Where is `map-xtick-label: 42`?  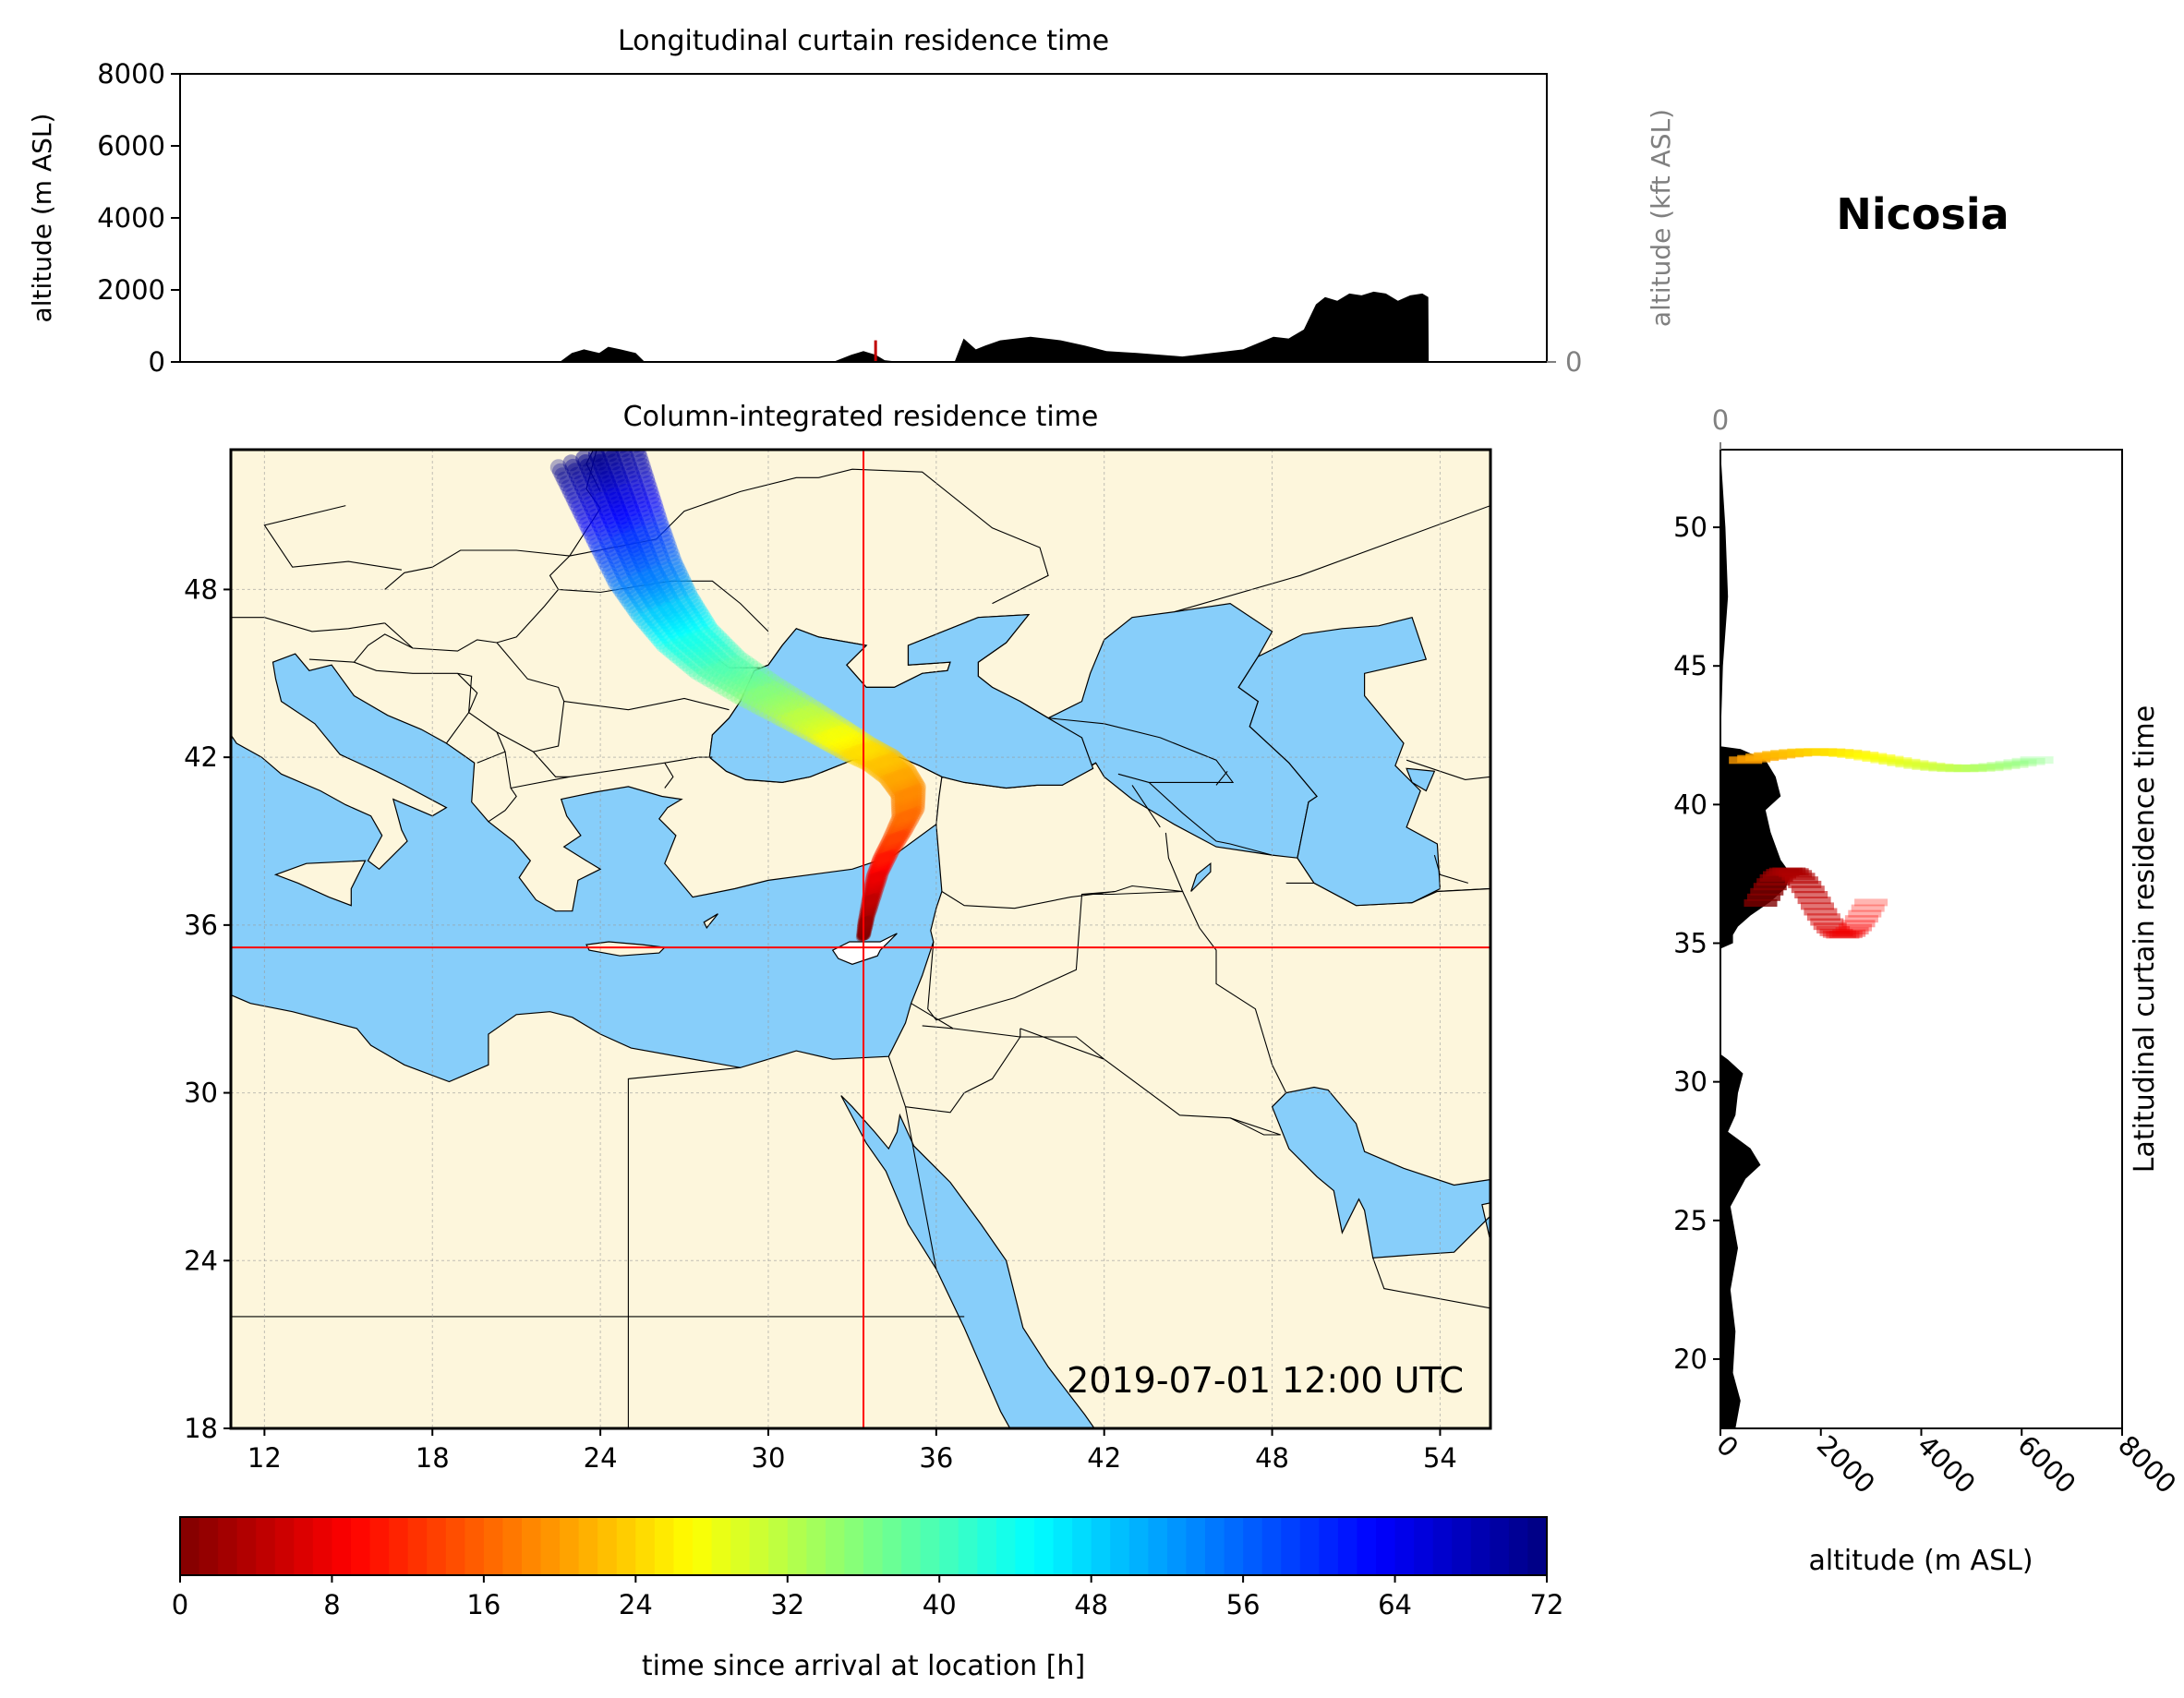
map-xtick-label: 42 is located at coordinates (1104, 1458).